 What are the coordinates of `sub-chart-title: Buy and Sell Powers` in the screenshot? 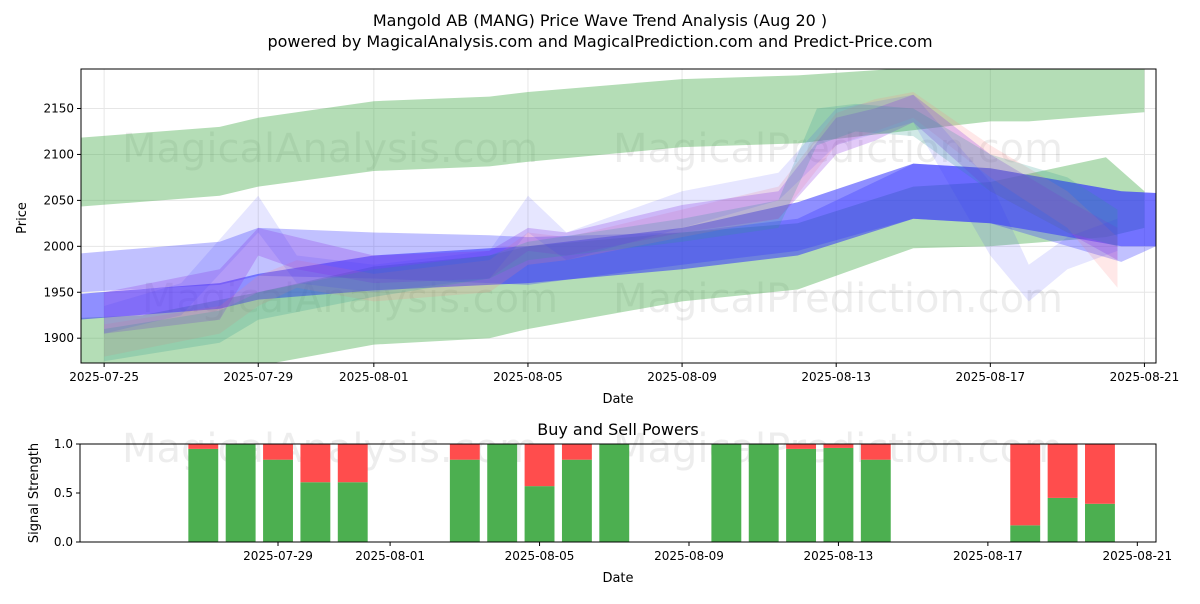 It's located at (618, 429).